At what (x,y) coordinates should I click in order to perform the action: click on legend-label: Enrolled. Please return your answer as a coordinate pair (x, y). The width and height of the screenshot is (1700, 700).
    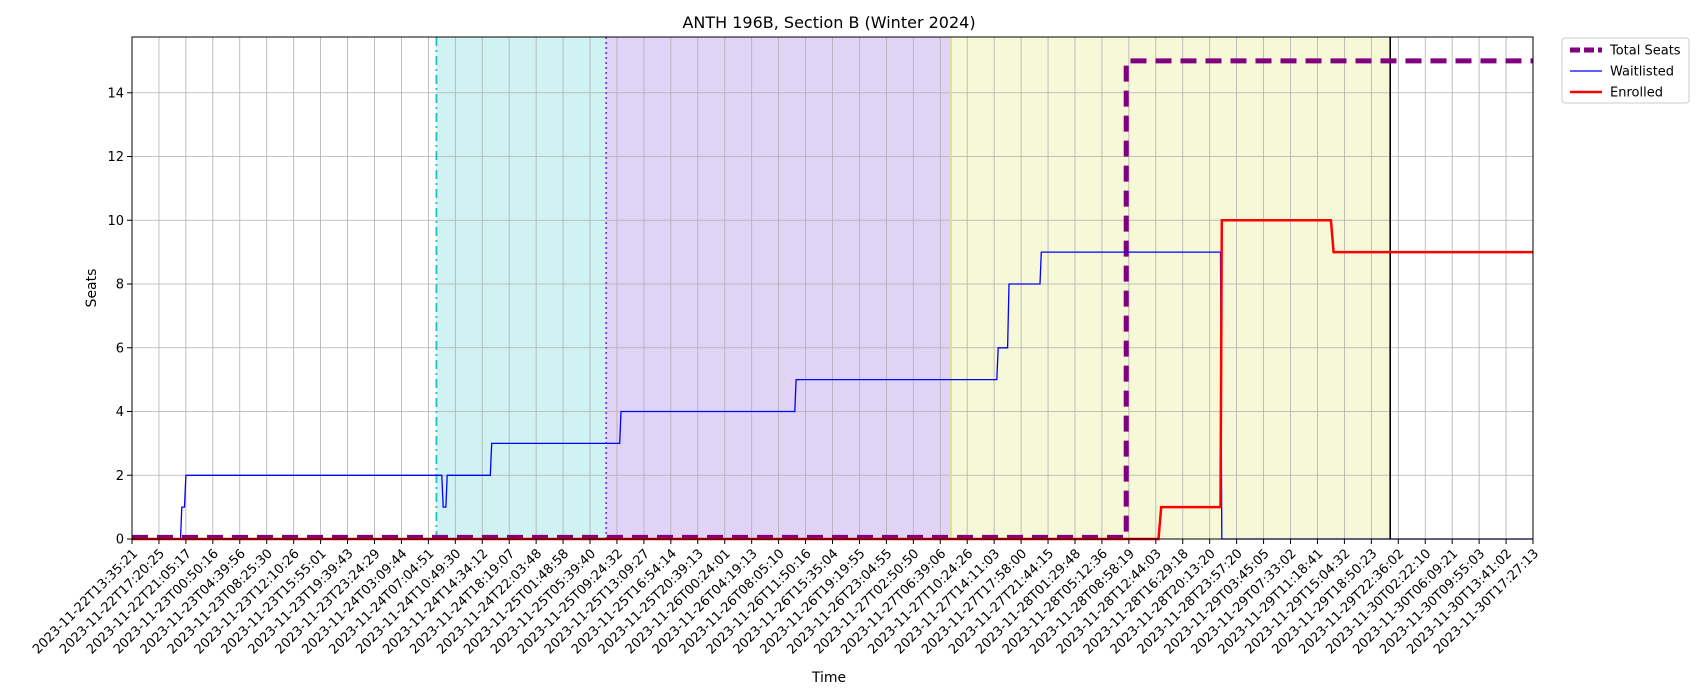
    Looking at the image, I should click on (1636, 93).